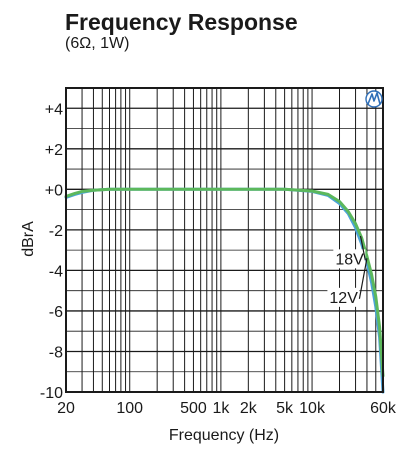 Image resolution: width=409 pixels, height=451 pixels. What do you see at coordinates (193, 408) in the screenshot?
I see `x-tick-label: 500` at bounding box center [193, 408].